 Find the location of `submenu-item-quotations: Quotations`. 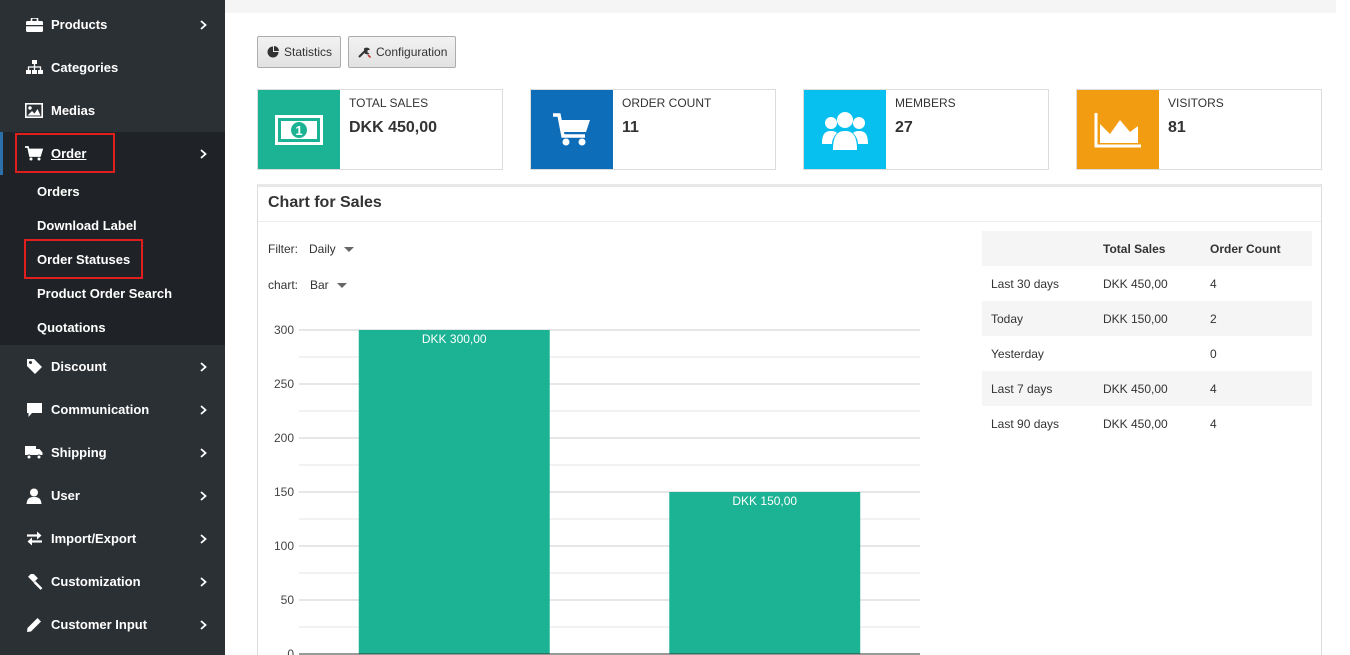

submenu-item-quotations: Quotations is located at coordinates (71, 327).